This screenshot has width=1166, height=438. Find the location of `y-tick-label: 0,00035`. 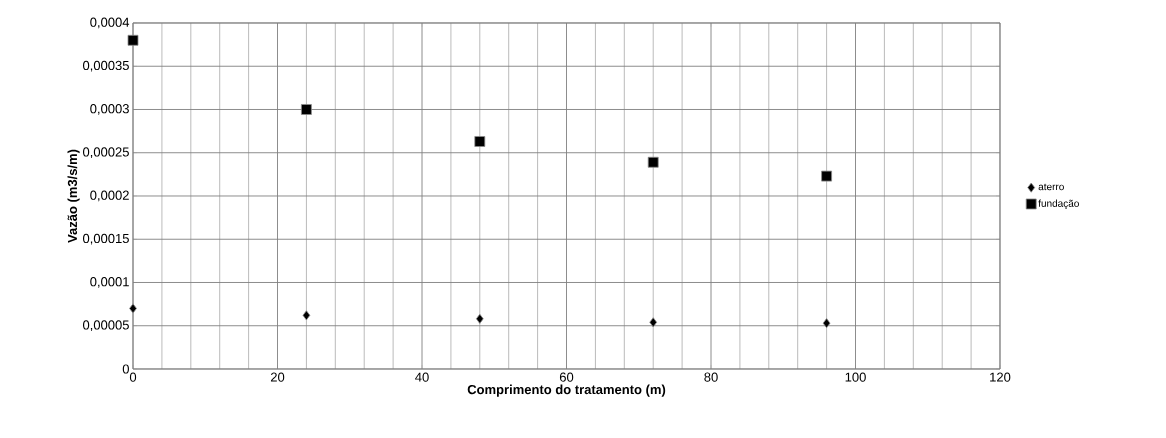

y-tick-label: 0,00035 is located at coordinates (105, 66).